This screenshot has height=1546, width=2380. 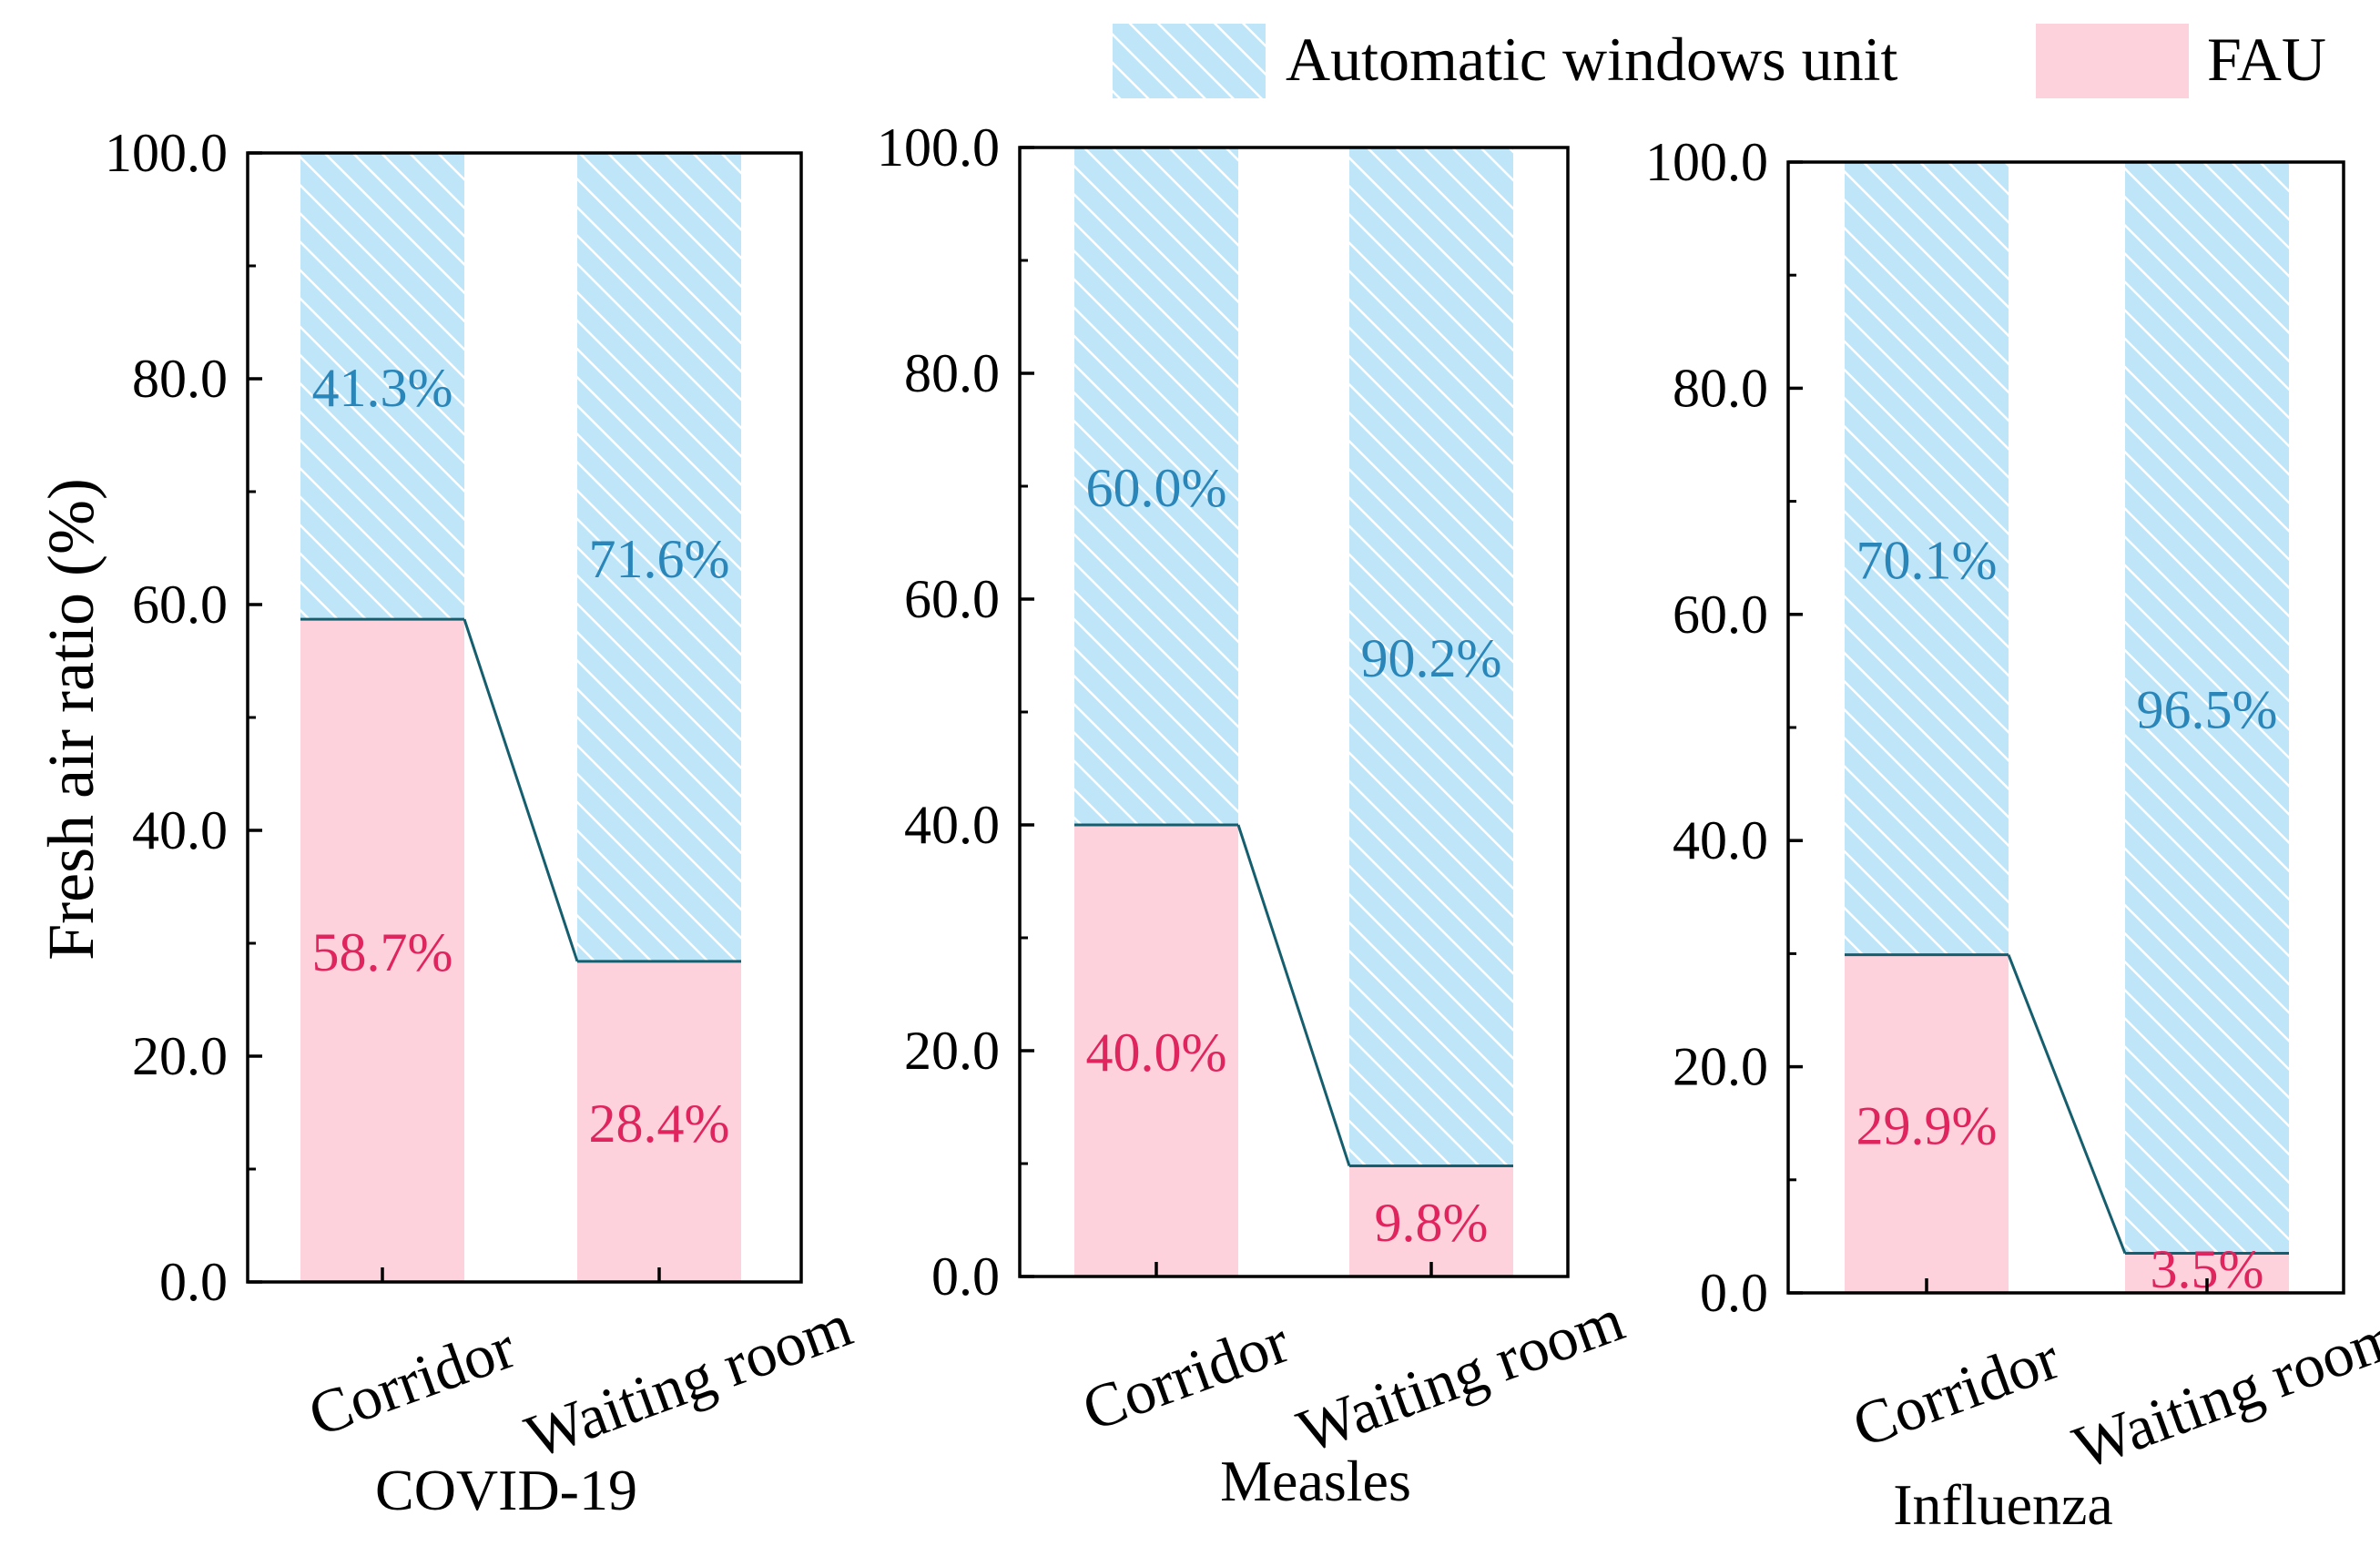 I want to click on data-label-fau-1: 28.4%, so click(x=660, y=1123).